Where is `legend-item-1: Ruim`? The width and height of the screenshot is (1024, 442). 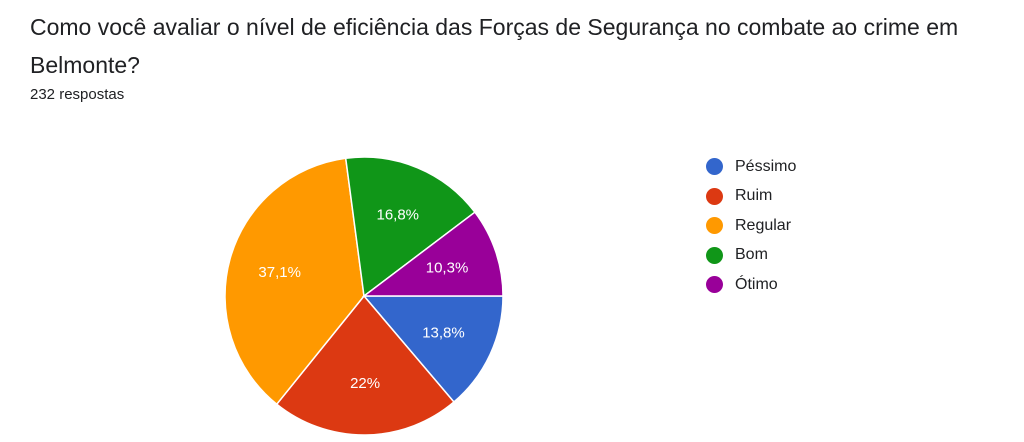
legend-item-1: Ruim is located at coordinates (751, 197).